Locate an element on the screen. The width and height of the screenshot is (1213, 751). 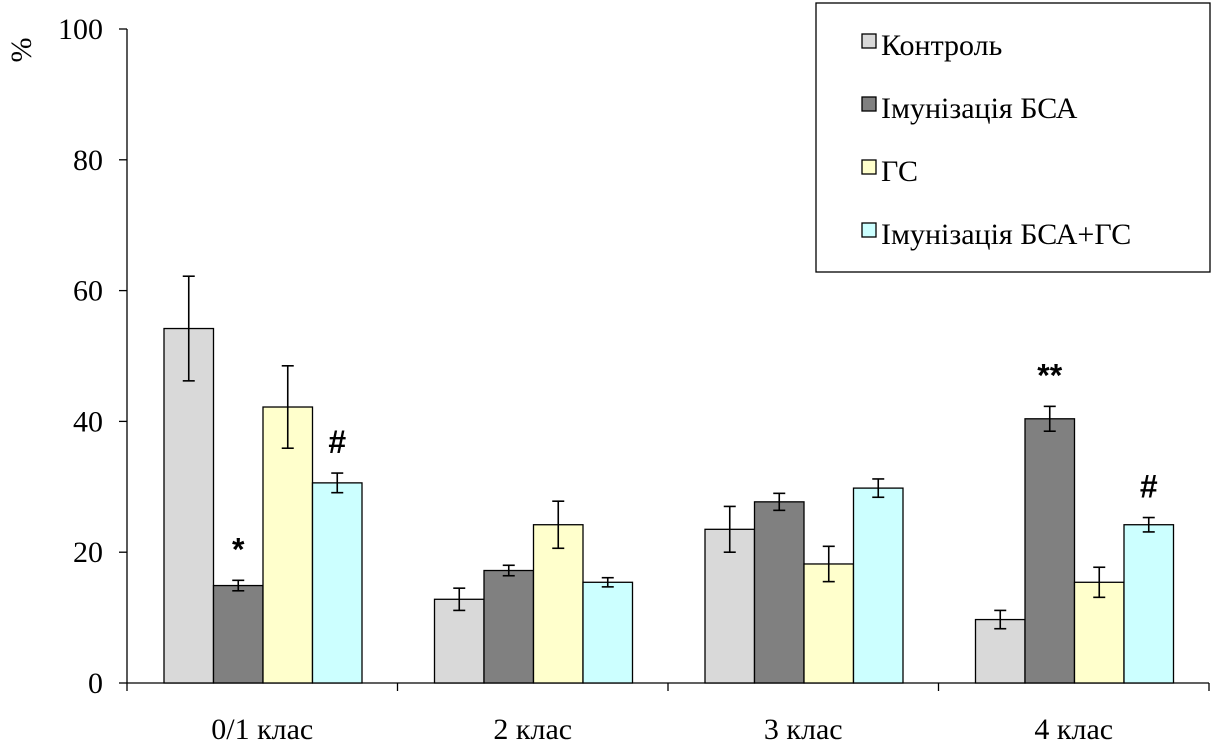
y-tick-label: 40 is located at coordinates (88, 421).